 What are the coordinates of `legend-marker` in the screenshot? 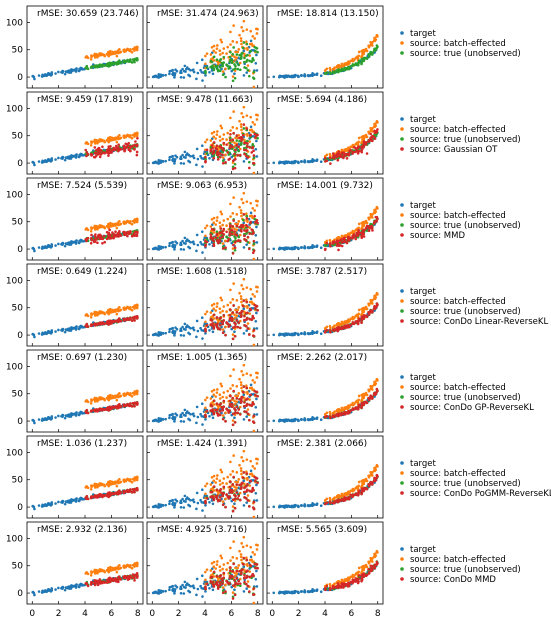 It's located at (402, 311).